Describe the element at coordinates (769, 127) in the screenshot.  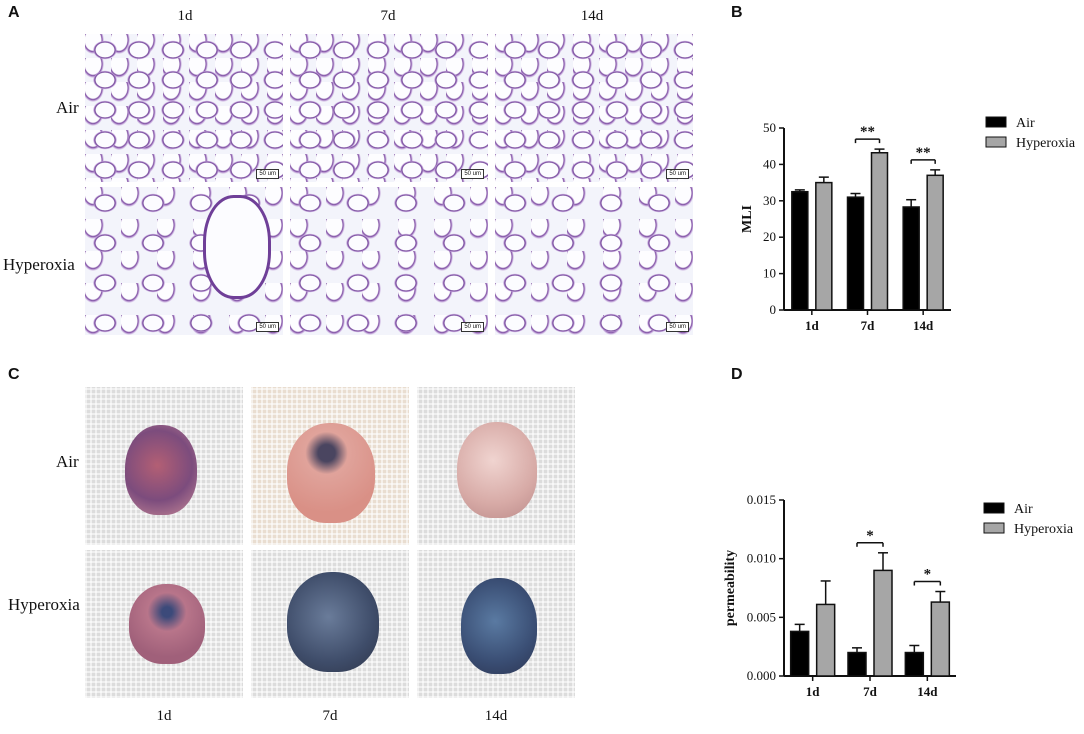
I see `y-tick-label: 50` at that location.